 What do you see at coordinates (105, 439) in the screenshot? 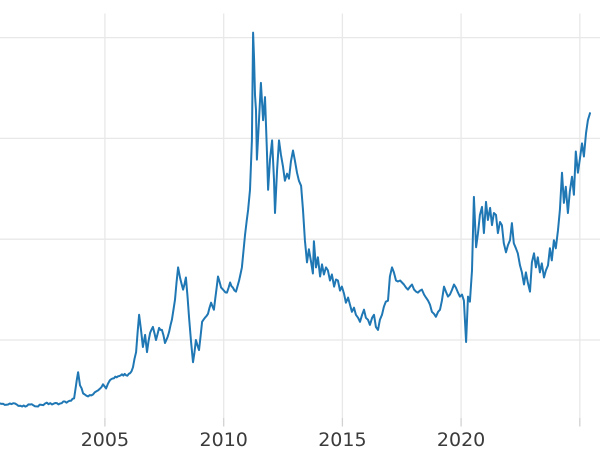
I see `x-tick-label: 2005` at bounding box center [105, 439].